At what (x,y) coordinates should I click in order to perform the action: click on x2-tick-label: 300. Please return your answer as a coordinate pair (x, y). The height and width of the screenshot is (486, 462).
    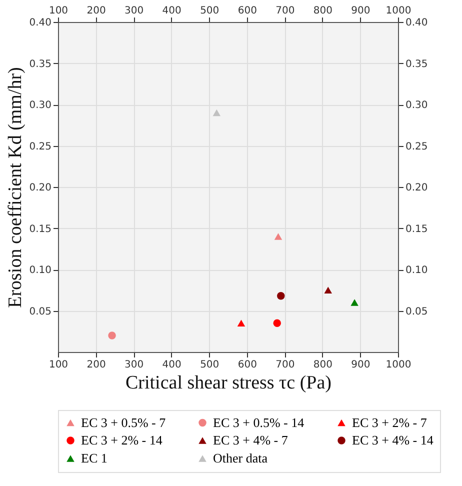
    Looking at the image, I should click on (134, 365).